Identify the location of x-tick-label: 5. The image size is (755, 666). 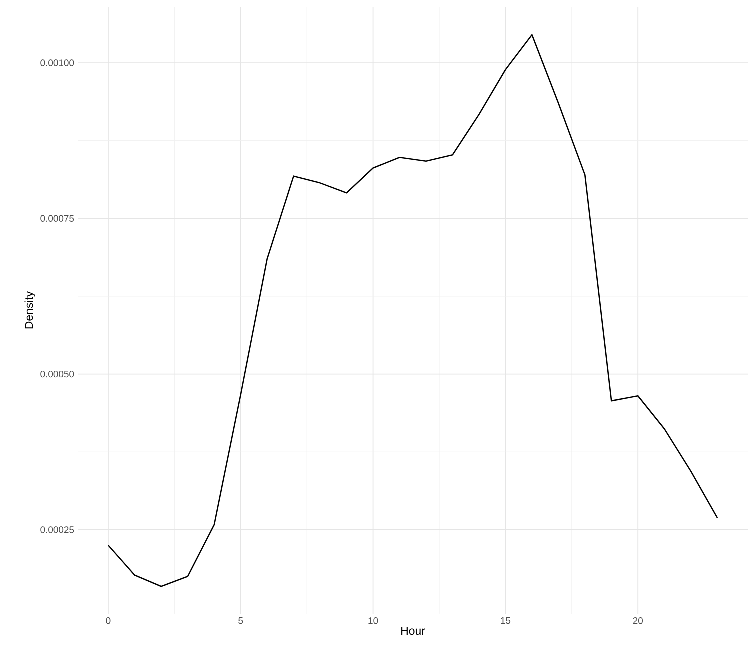
(241, 621).